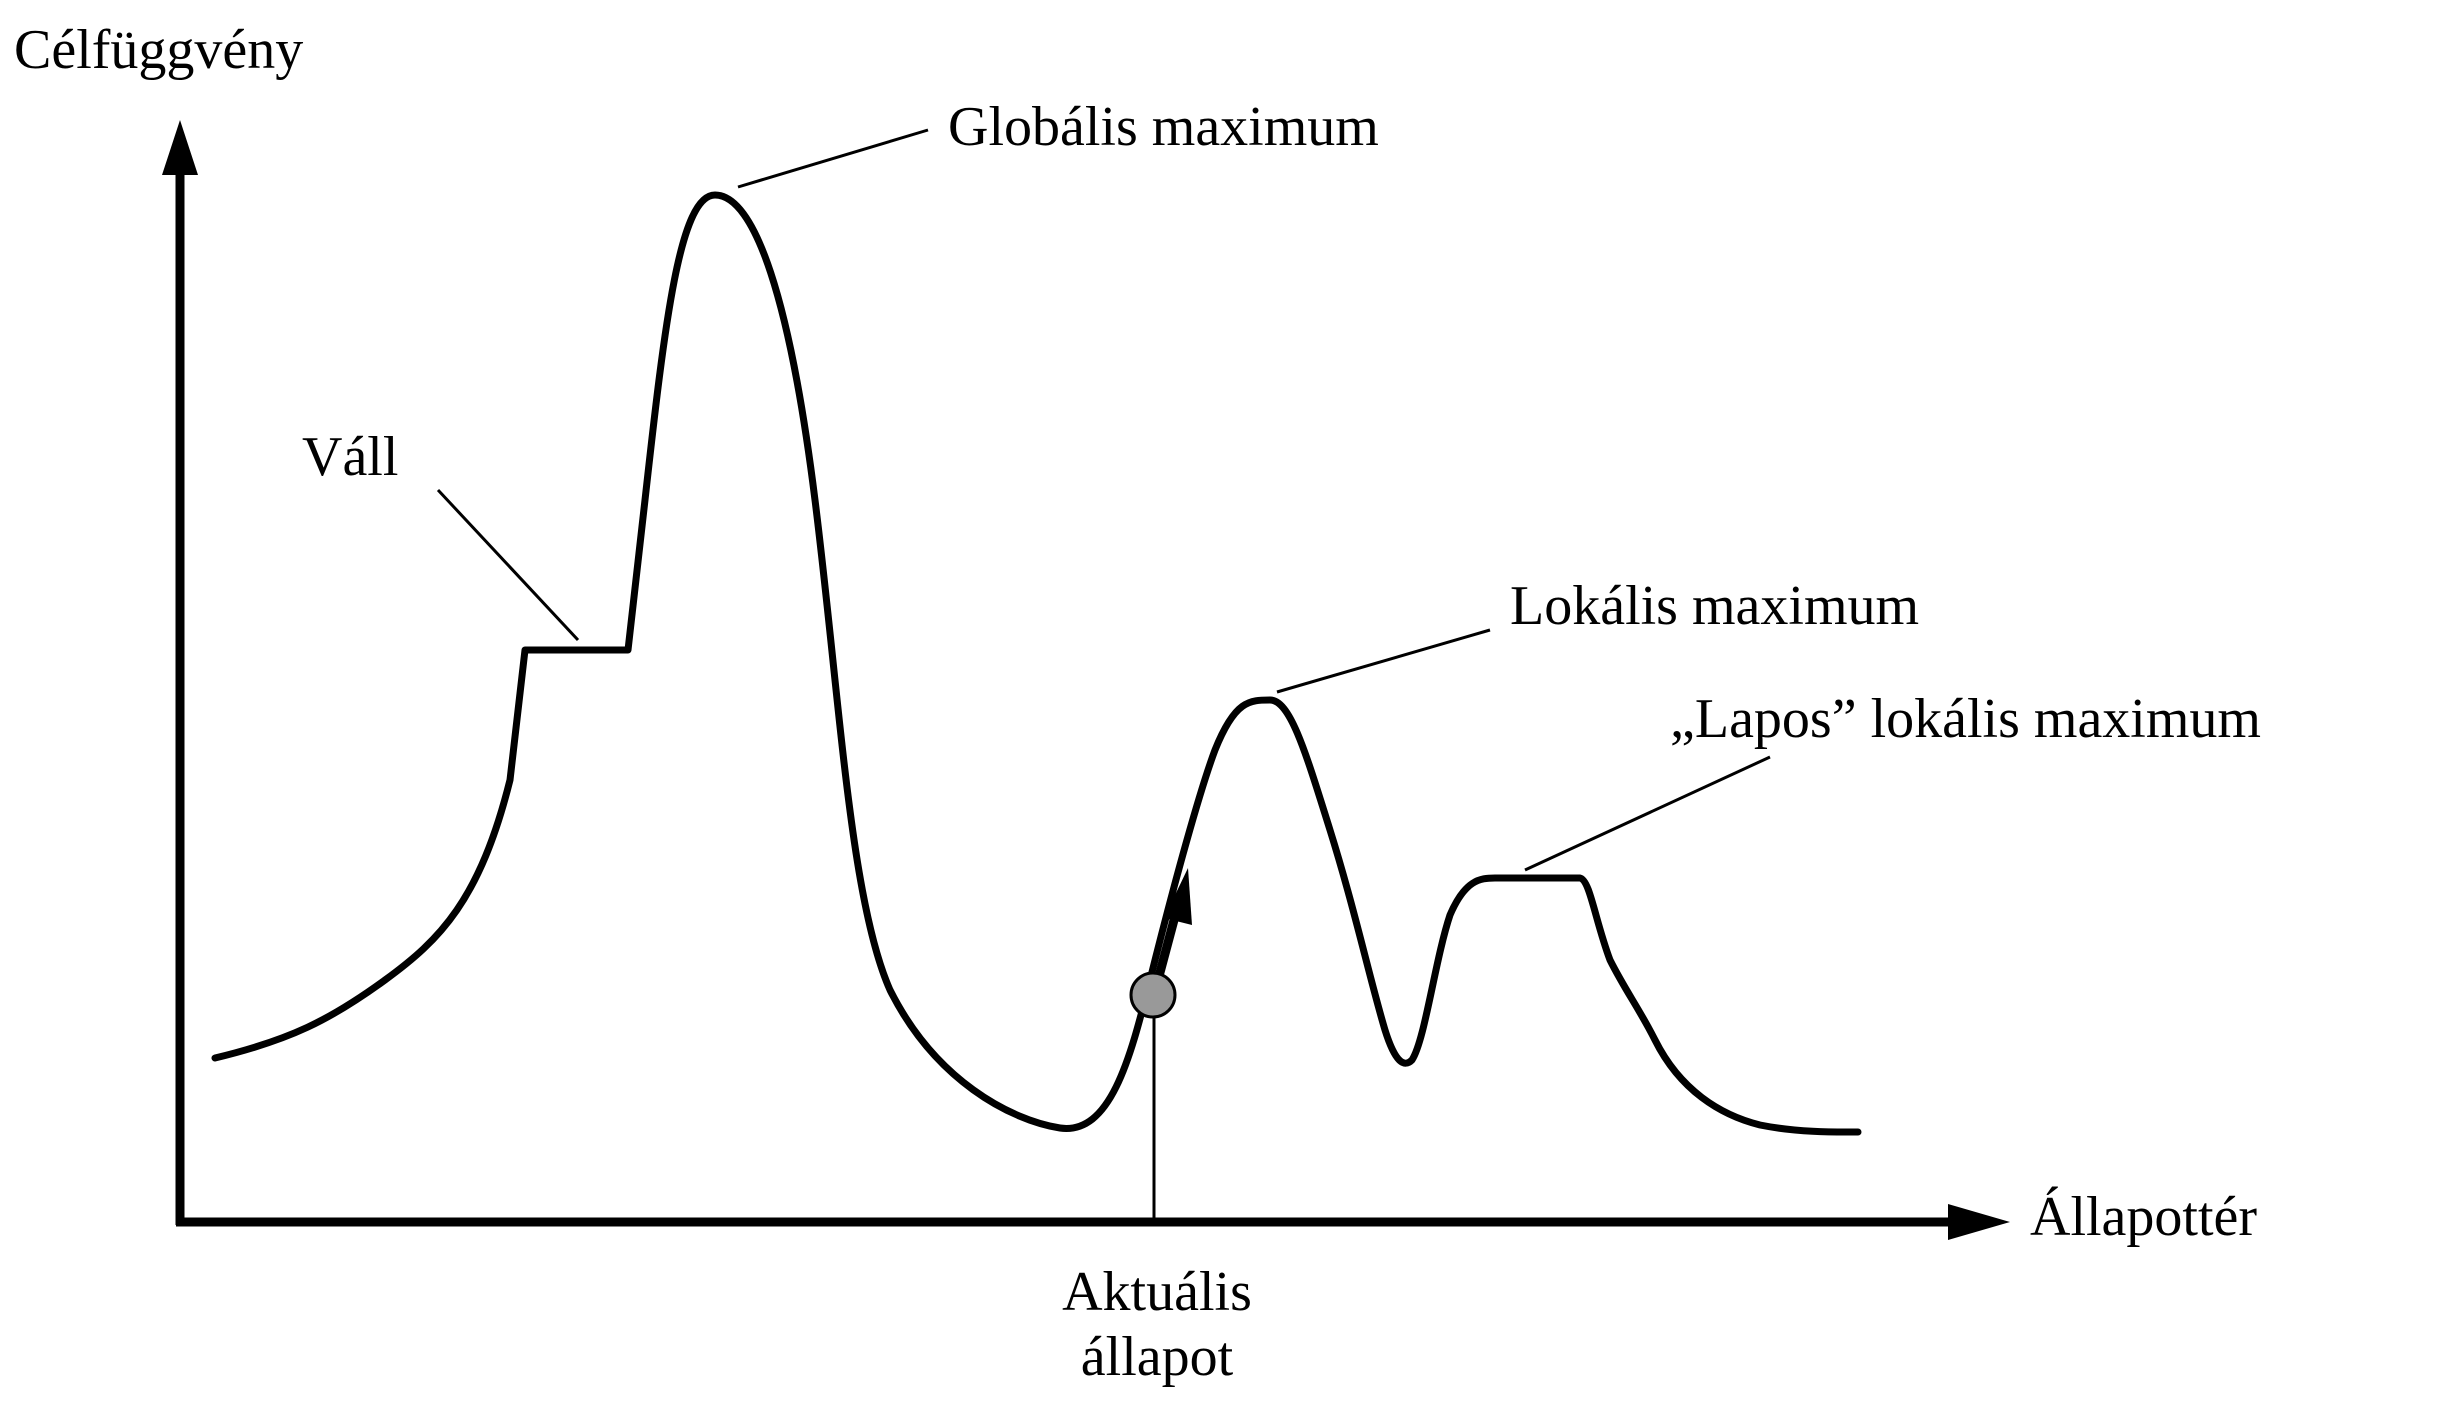  Describe the element at coordinates (508, 565) in the screenshot. I see `shoulder-leader-line` at that location.